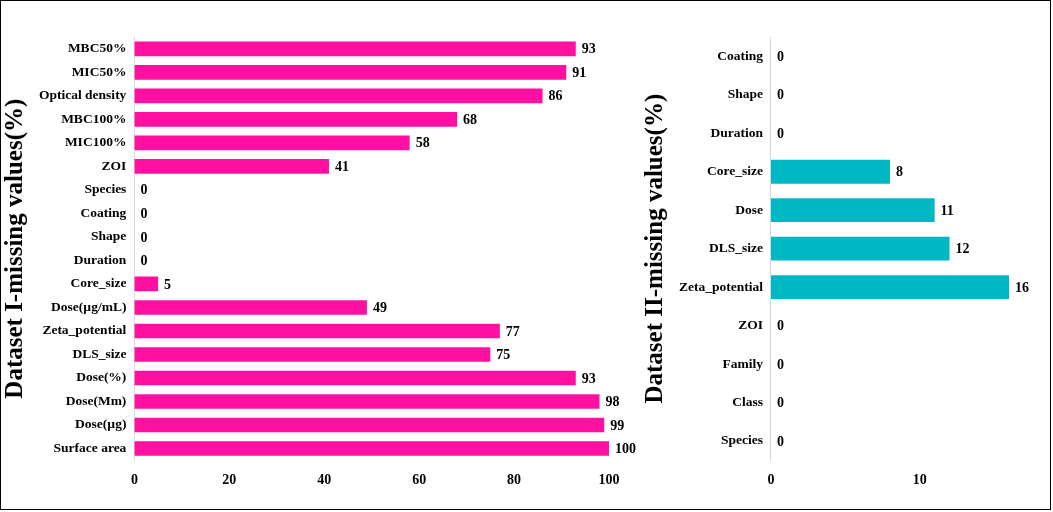 Image resolution: width=1053 pixels, height=512 pixels. I want to click on data-label: 100, so click(625, 449).